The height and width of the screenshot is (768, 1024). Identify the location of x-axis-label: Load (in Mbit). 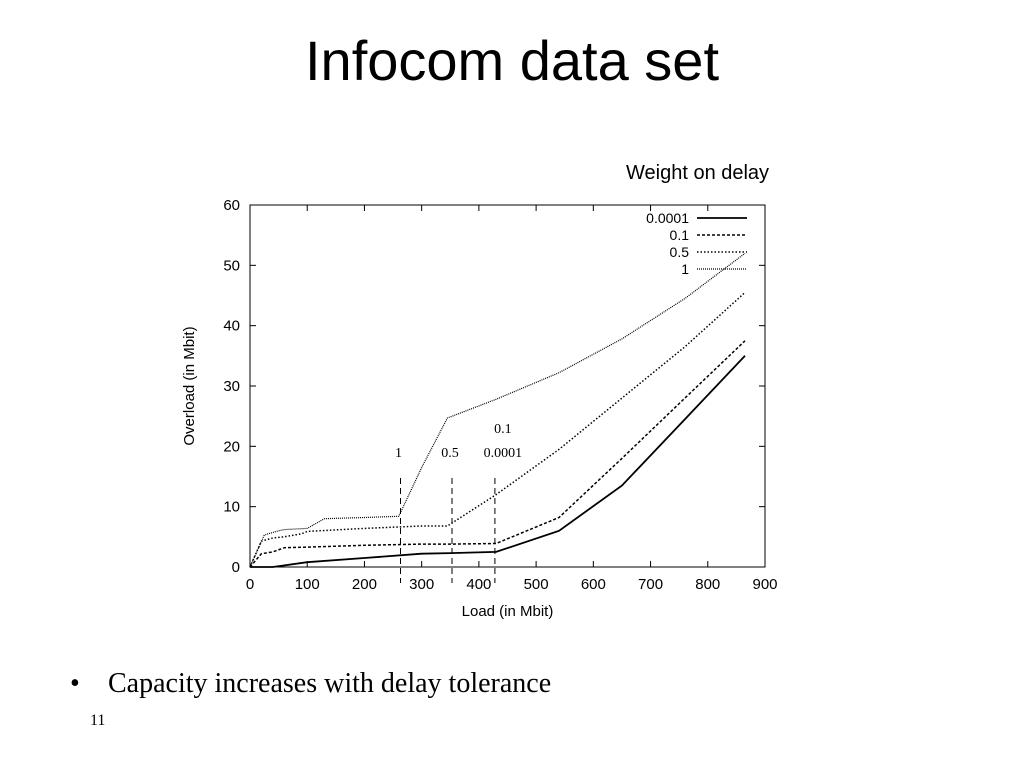
(508, 611).